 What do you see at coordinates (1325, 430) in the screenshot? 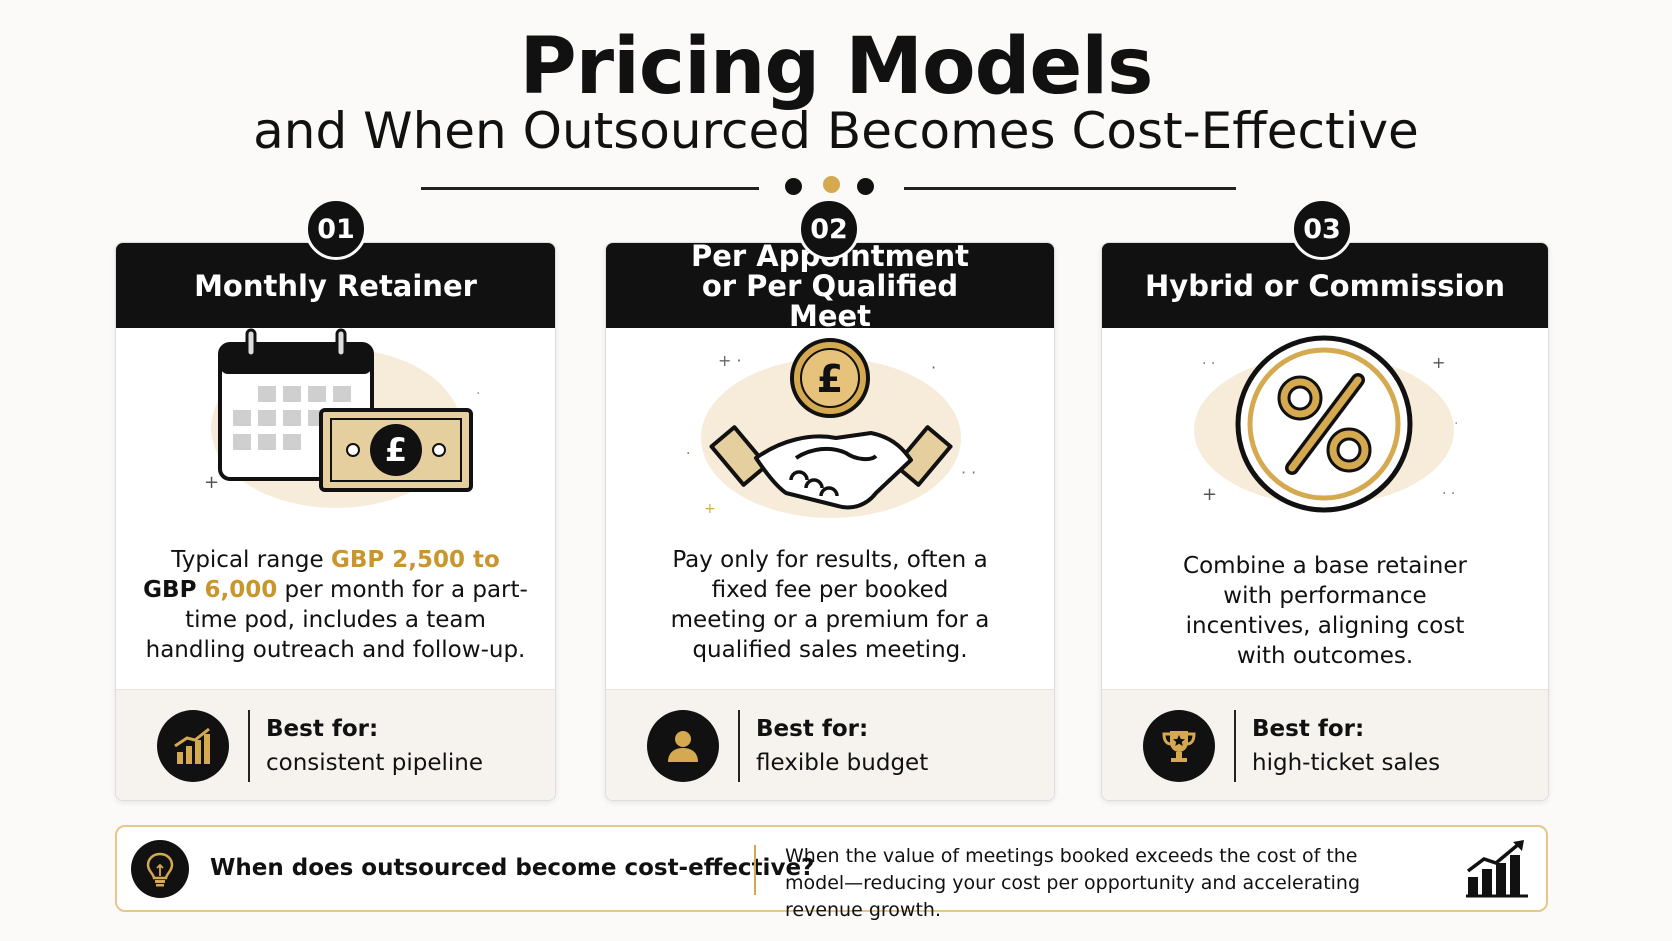
I see `percent-coin-icon: · · + · + · ·` at bounding box center [1325, 430].